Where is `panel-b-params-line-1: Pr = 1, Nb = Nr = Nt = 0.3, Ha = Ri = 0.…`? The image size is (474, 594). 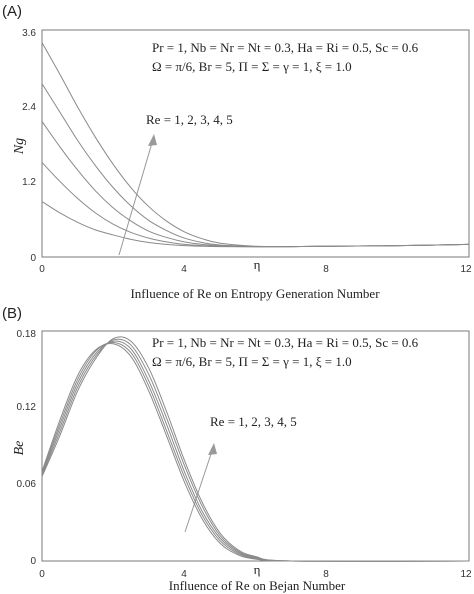
panel-b-params-line-1: Pr = 1, Nb = Nr = Nt = 0.3, Ha = Ri = 0.… is located at coordinates (285, 342).